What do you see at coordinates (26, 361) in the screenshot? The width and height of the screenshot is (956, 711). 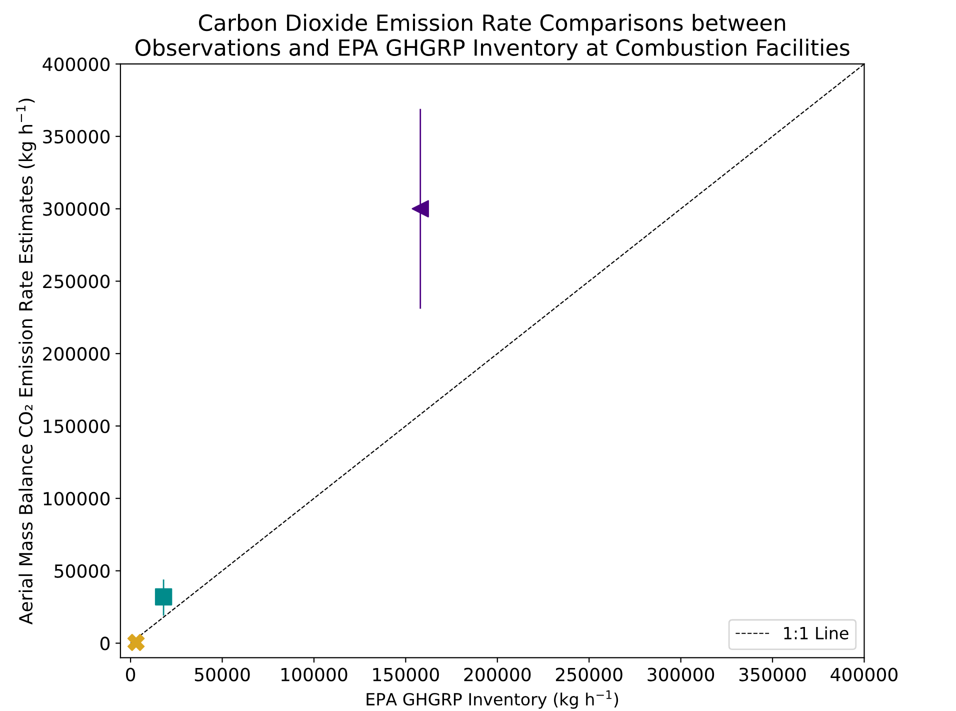 I see `y-axis-title: Aerial Mass Balance CO₂ Emission Rate Estimates (kg h$^{−1}$)` at bounding box center [26, 361].